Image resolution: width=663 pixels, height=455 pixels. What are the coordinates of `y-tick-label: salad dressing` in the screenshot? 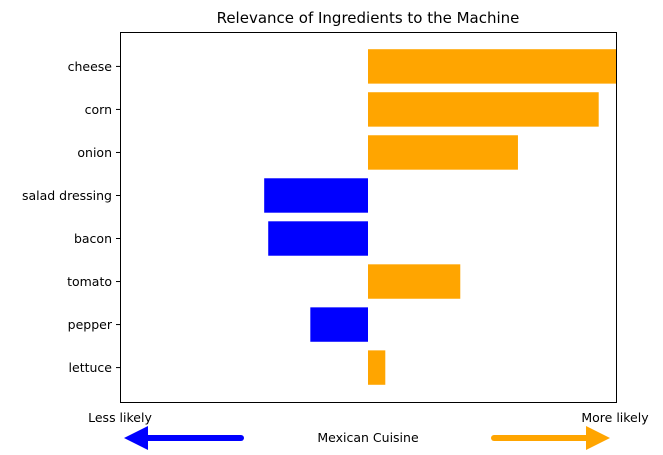 It's located at (67, 195).